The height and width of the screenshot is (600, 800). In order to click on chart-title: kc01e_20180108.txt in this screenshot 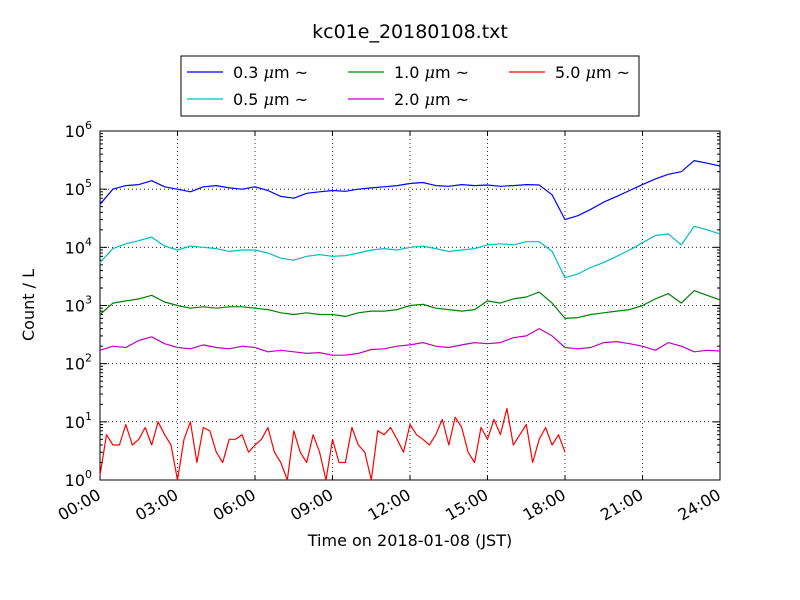, I will do `click(410, 32)`.